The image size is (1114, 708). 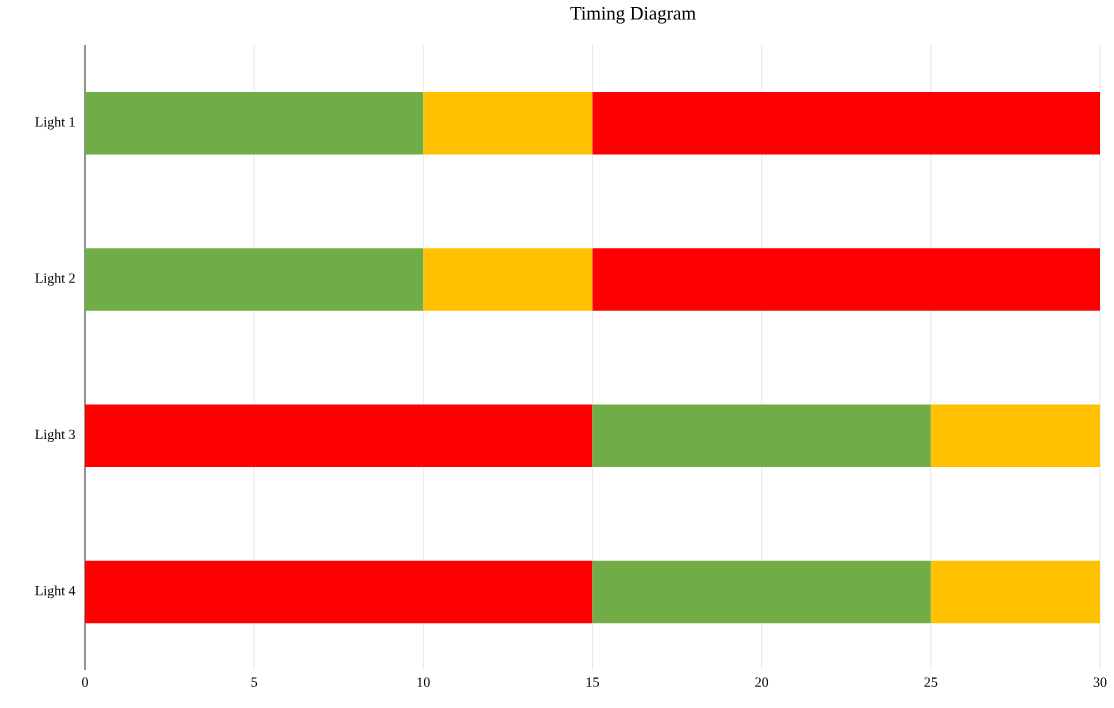 I want to click on y-tick-label: Light 1, so click(x=55, y=123).